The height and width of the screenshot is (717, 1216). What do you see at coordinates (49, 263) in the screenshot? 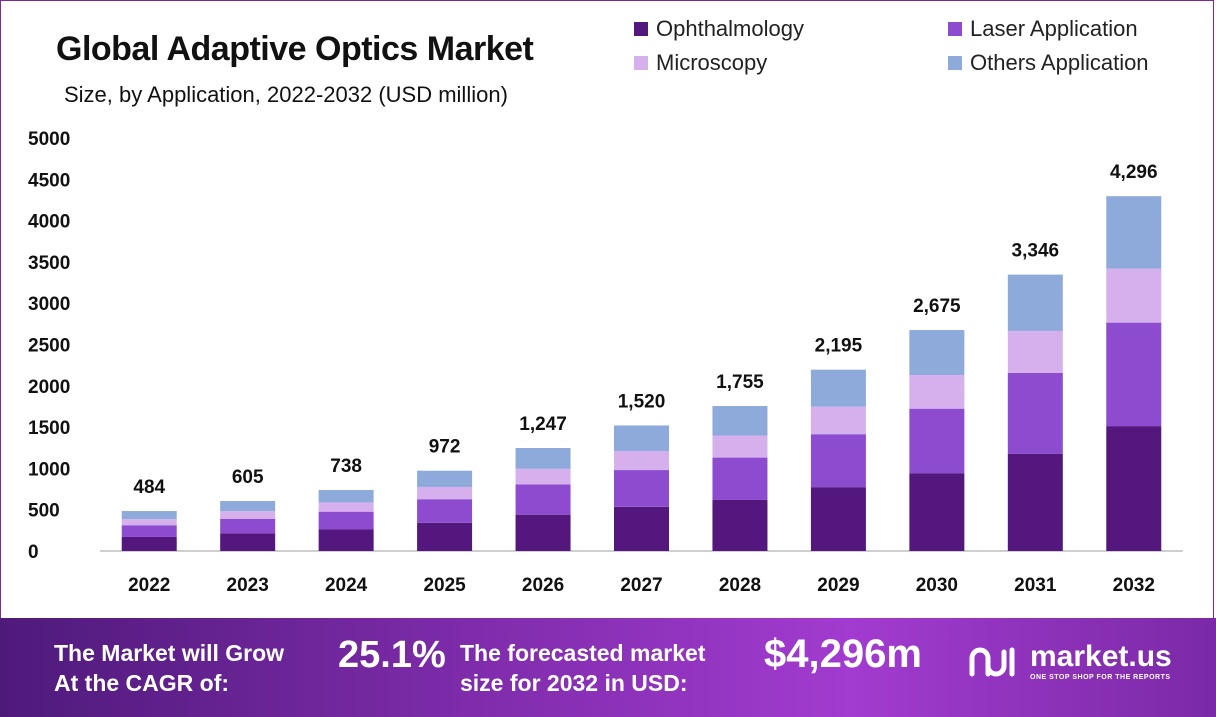
I see `y-tick-label-3500: 3500` at bounding box center [49, 263].